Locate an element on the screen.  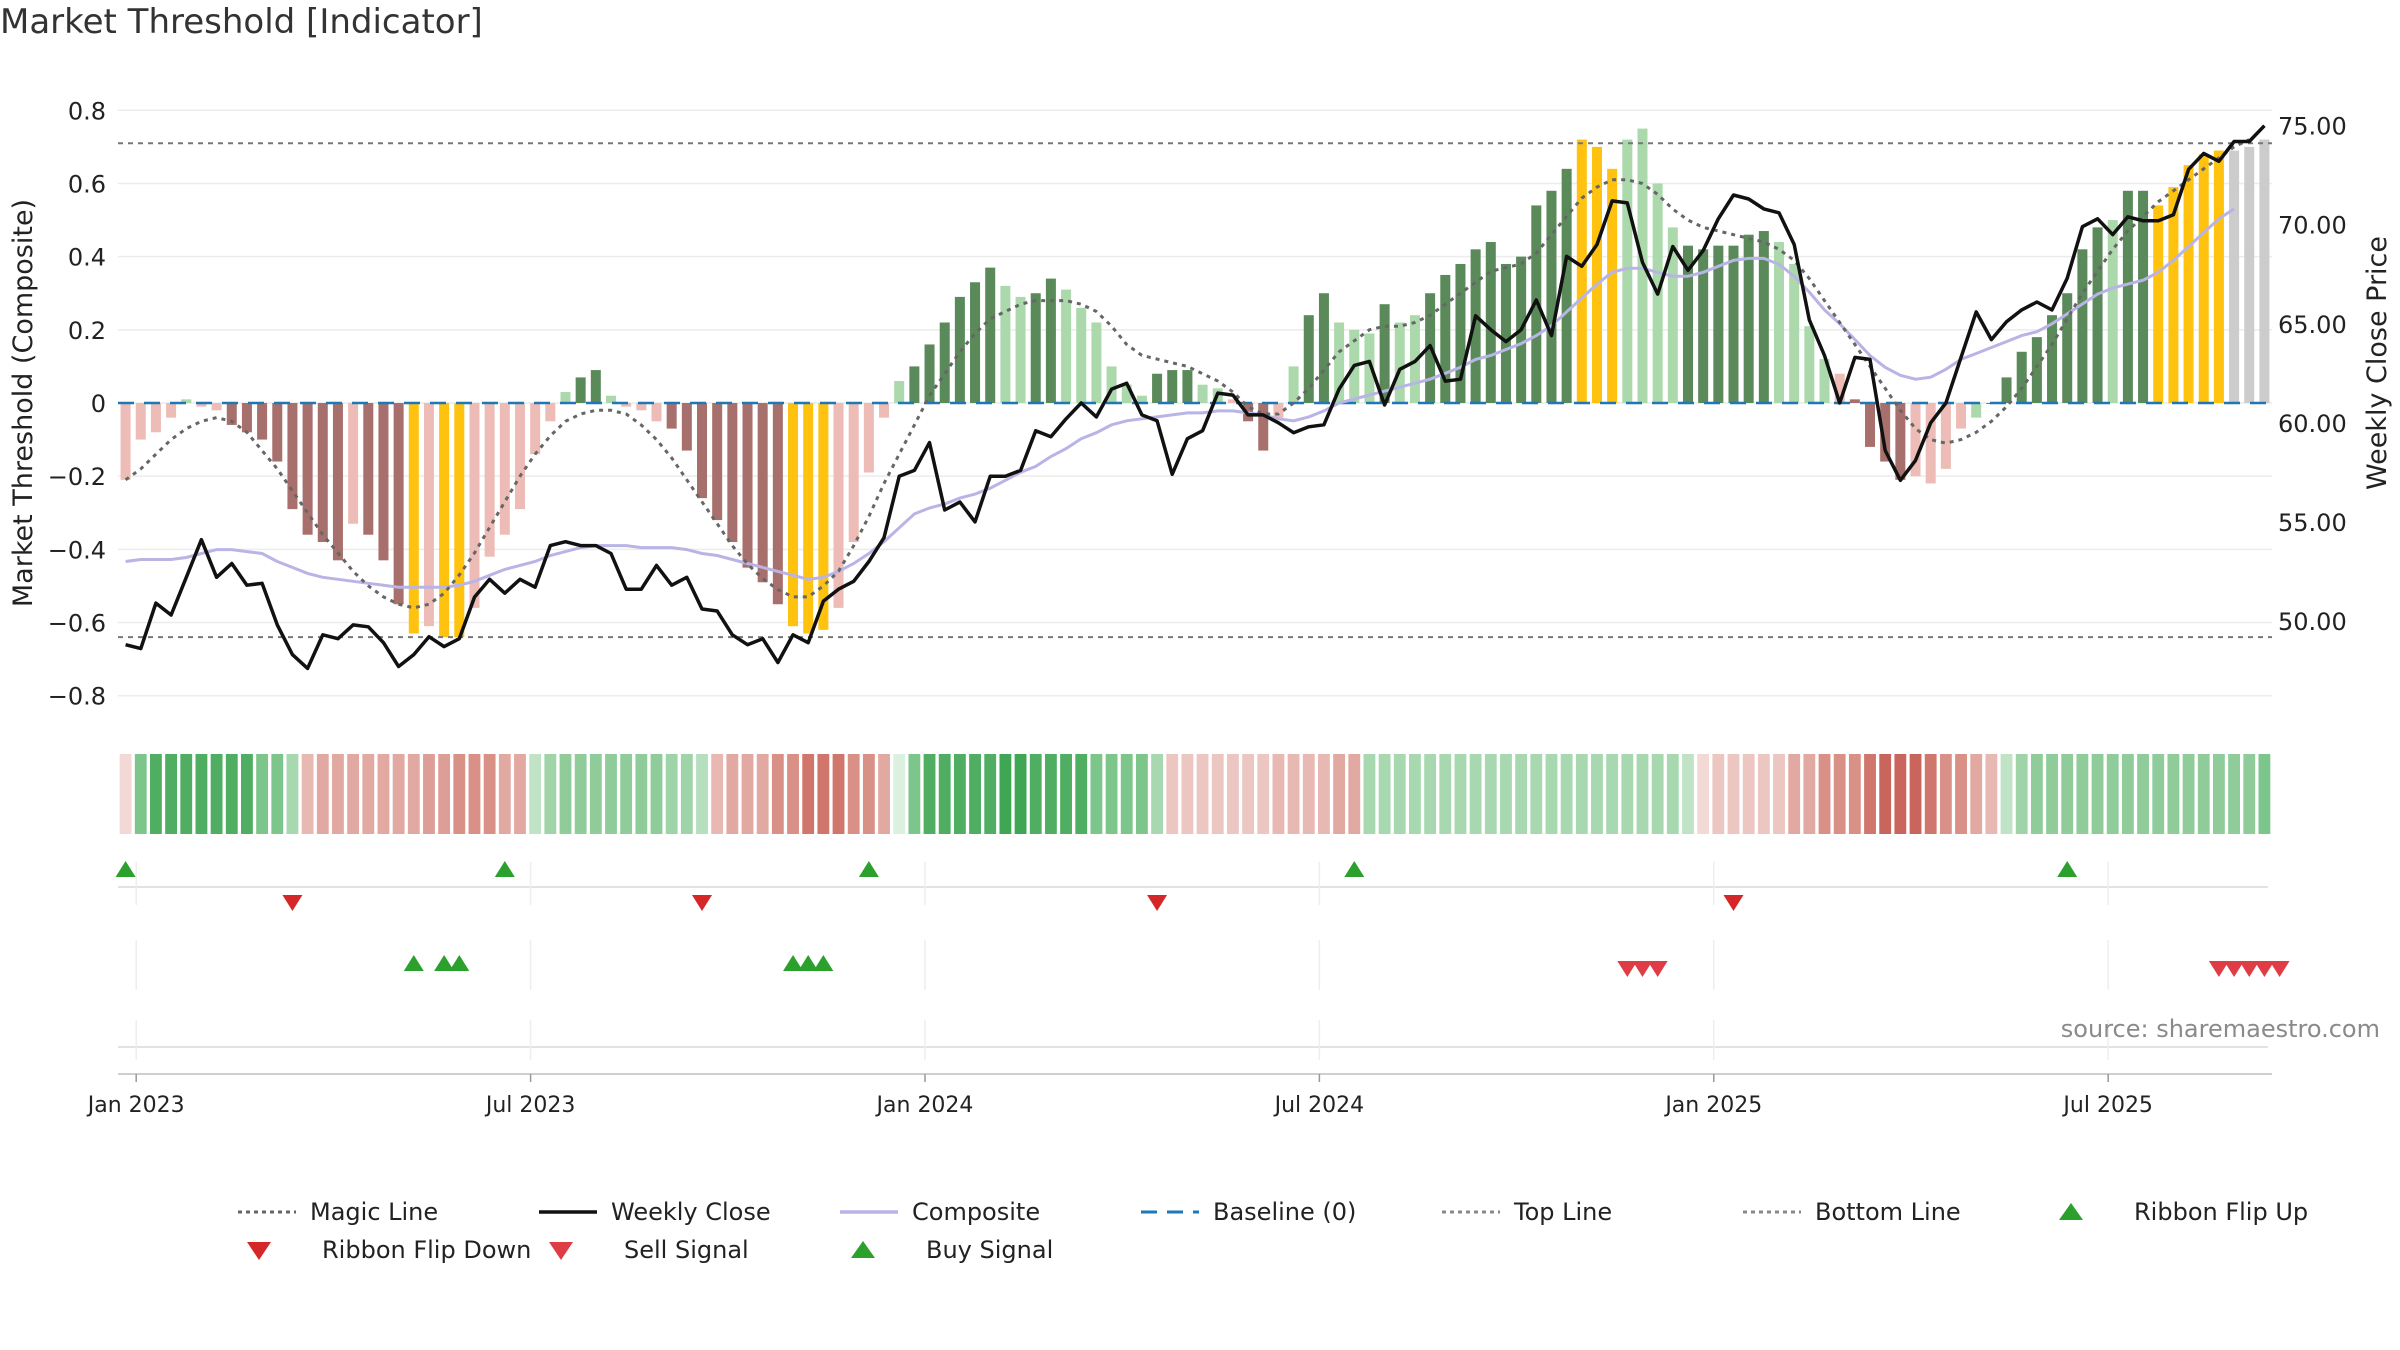
y-tick-label: 0.6 is located at coordinates (87, 184).